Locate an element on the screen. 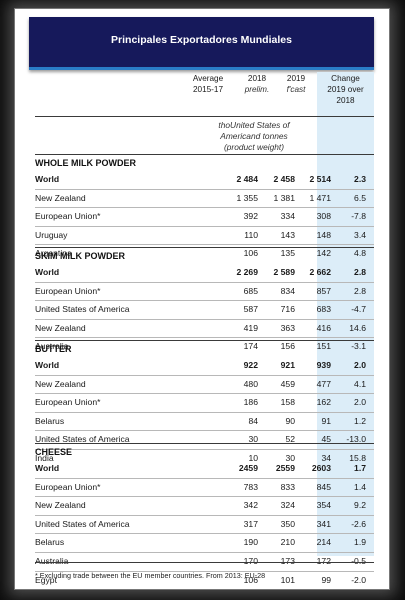 This screenshot has height=600, width=405. table-row: Egypt 106 101 99 -2.0 is located at coordinates (204, 580).